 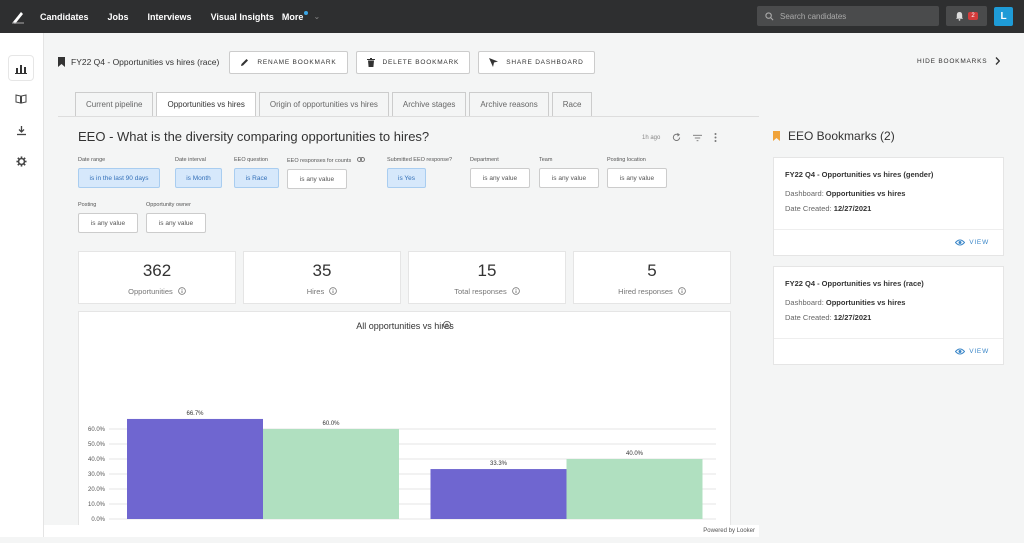 I want to click on delete-bookmark-button: DELETE BOOKMARK, so click(x=413, y=62).